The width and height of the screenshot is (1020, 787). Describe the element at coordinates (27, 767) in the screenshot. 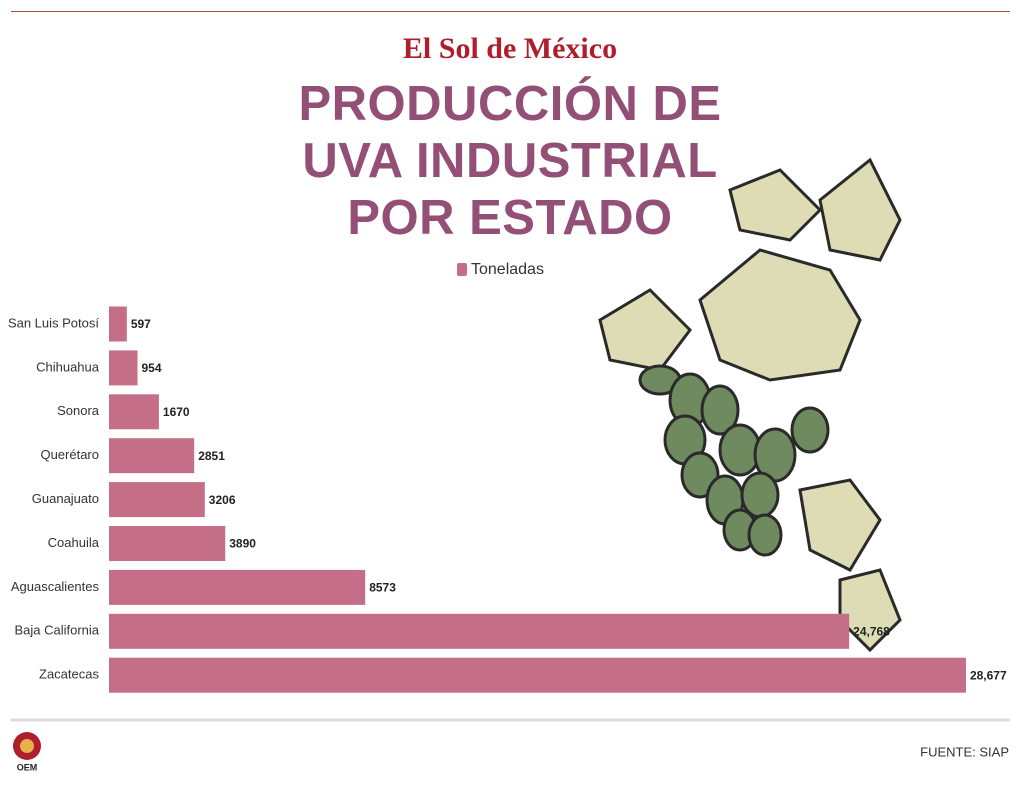

I see `logo-text: OEM` at that location.